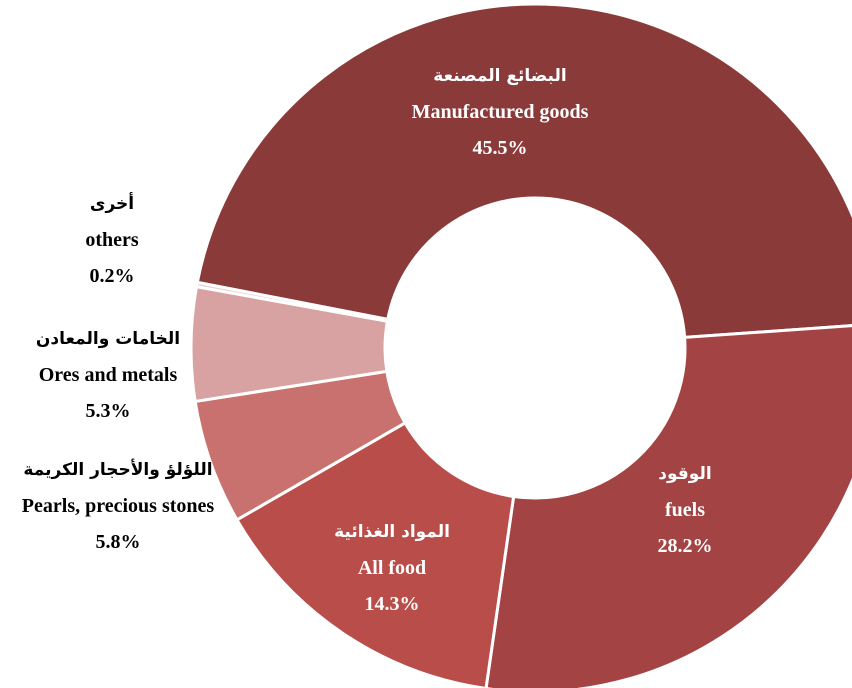 The width and height of the screenshot is (852, 688). I want to click on label-arabic: اللؤلؤ والأحجار الكريمة, so click(118, 470).